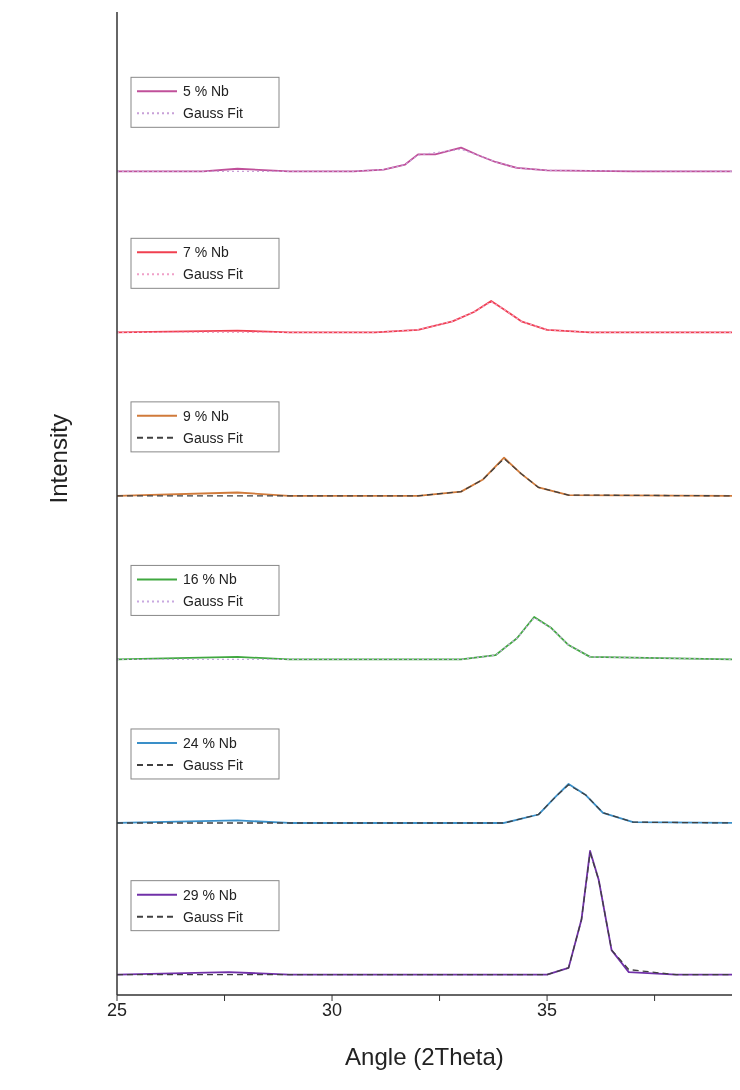 The image size is (740, 1090). I want to click on x-tick-label: 30, so click(332, 1009).